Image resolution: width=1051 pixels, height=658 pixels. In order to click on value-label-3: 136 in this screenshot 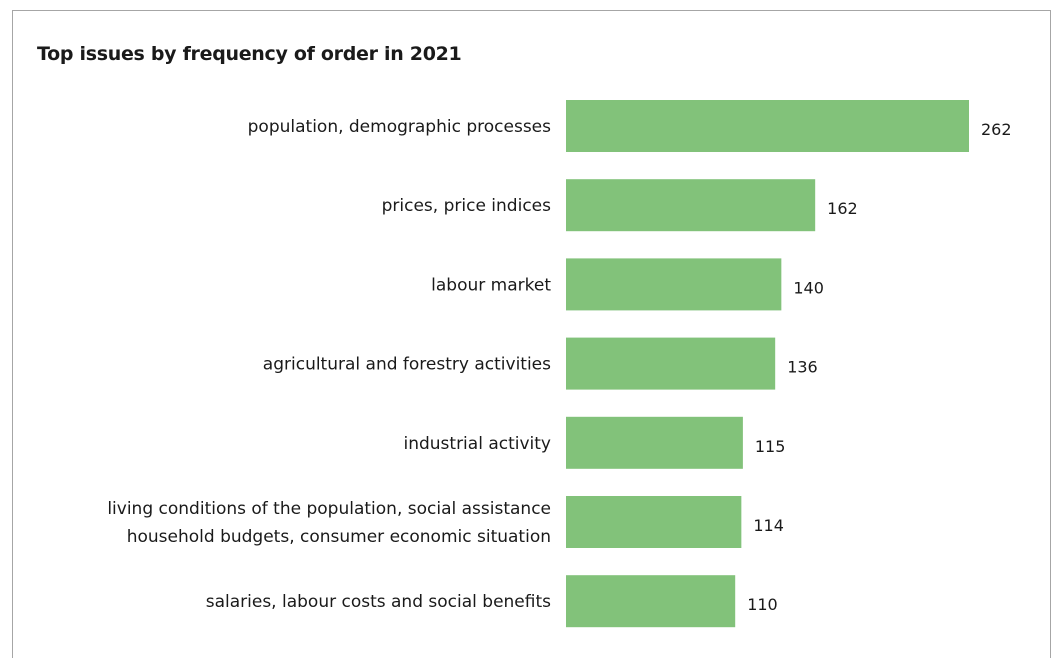, I will do `click(802, 367)`.